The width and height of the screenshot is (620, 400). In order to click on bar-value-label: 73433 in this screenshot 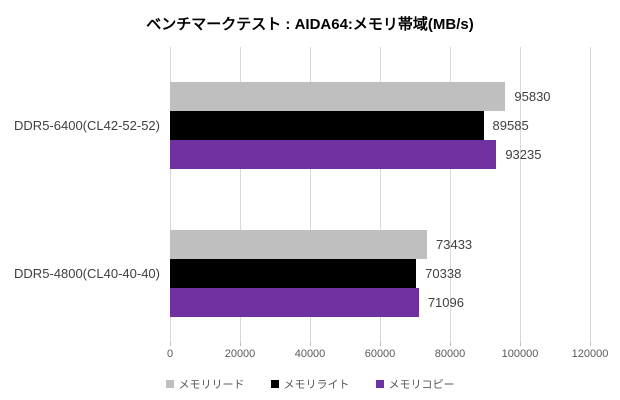, I will do `click(454, 244)`.